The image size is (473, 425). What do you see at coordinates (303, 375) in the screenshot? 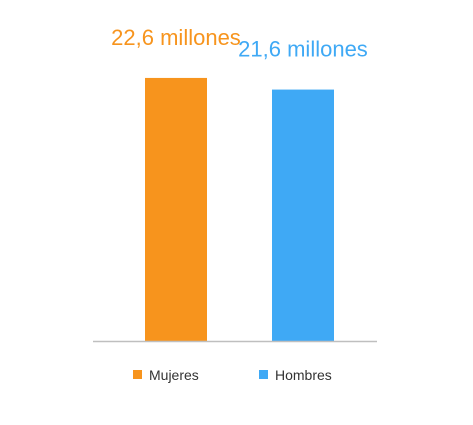
I see `legend-label-hombres: Hombres` at bounding box center [303, 375].